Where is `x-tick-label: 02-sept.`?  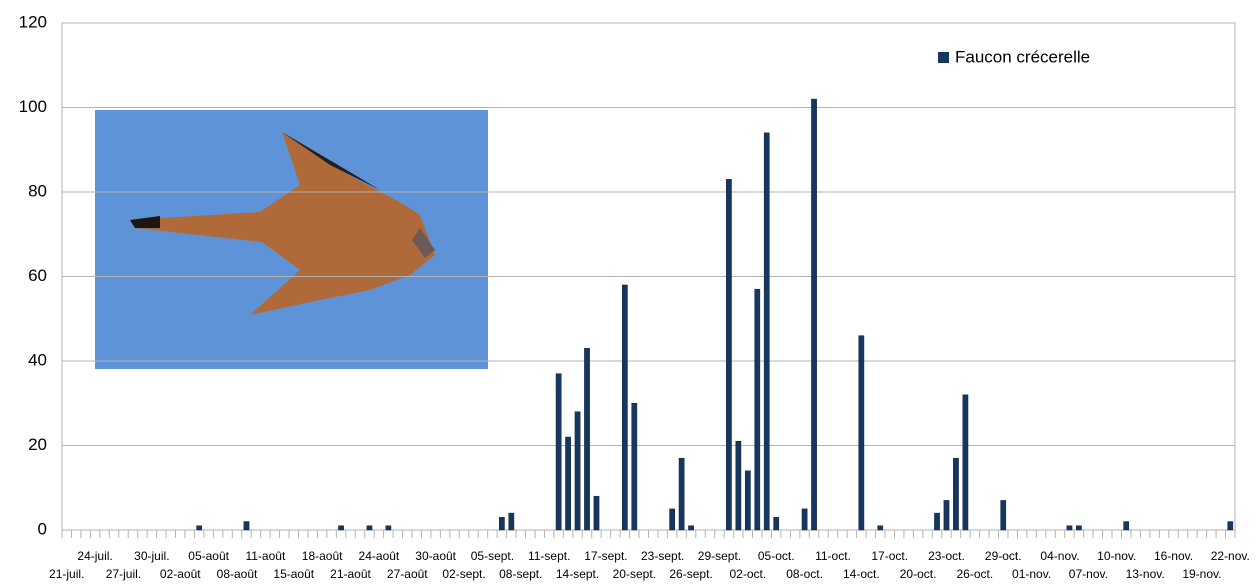 x-tick-label: 02-sept. is located at coordinates (463, 574).